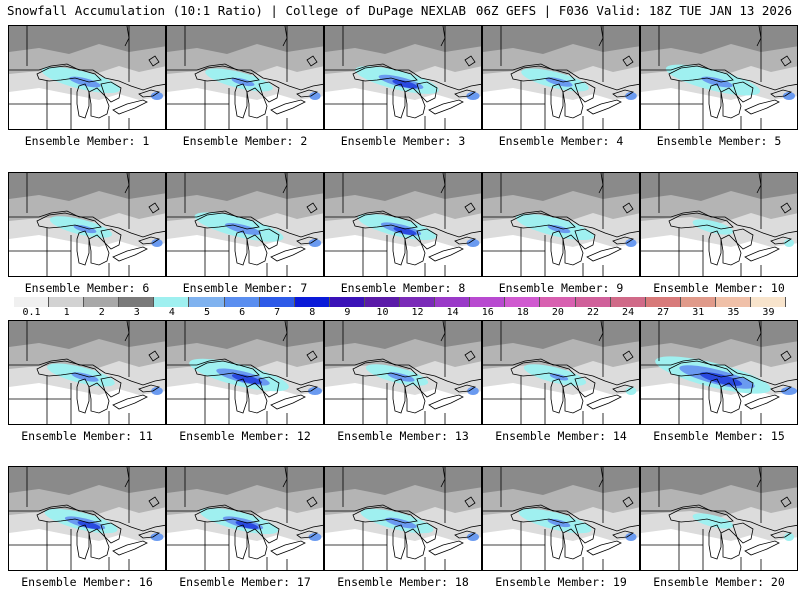 This screenshot has width=800, height=600. Describe the element at coordinates (400, 308) in the screenshot. I see `colorbar-legend: 0.1 1 2 3 4 5 6 7 8 9 10 12 14 16 18 20 22 24 27 31 35 39` at that location.